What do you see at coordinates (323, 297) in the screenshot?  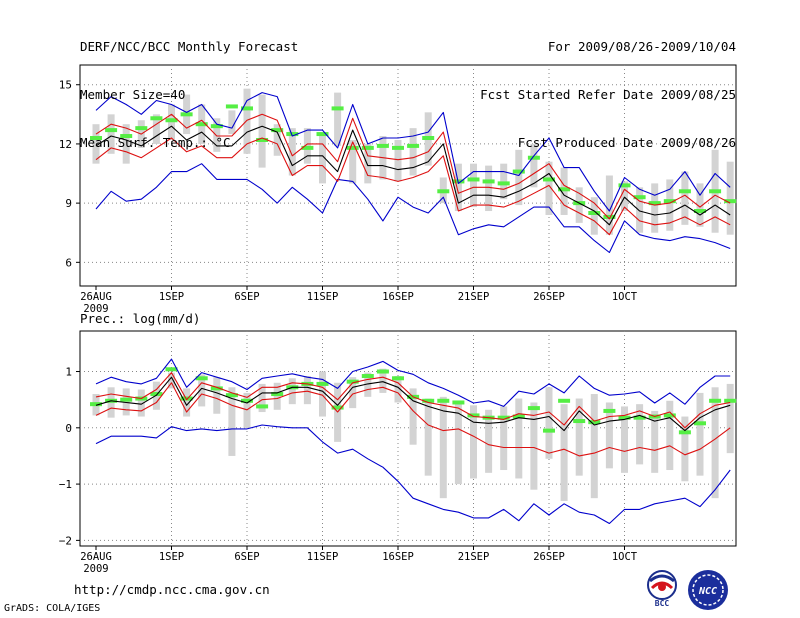 I see `x-tick-label: 11SEP` at bounding box center [323, 297].